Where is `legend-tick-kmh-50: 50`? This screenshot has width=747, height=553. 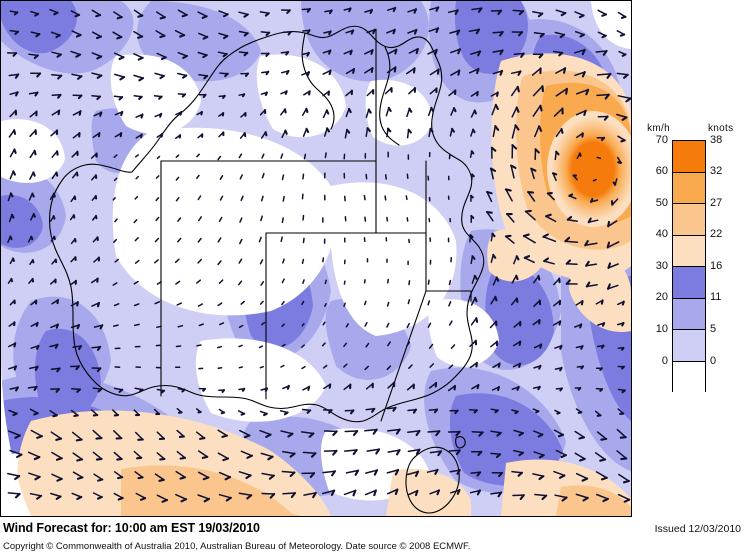
legend-tick-kmh-50: 50 is located at coordinates (661, 203).